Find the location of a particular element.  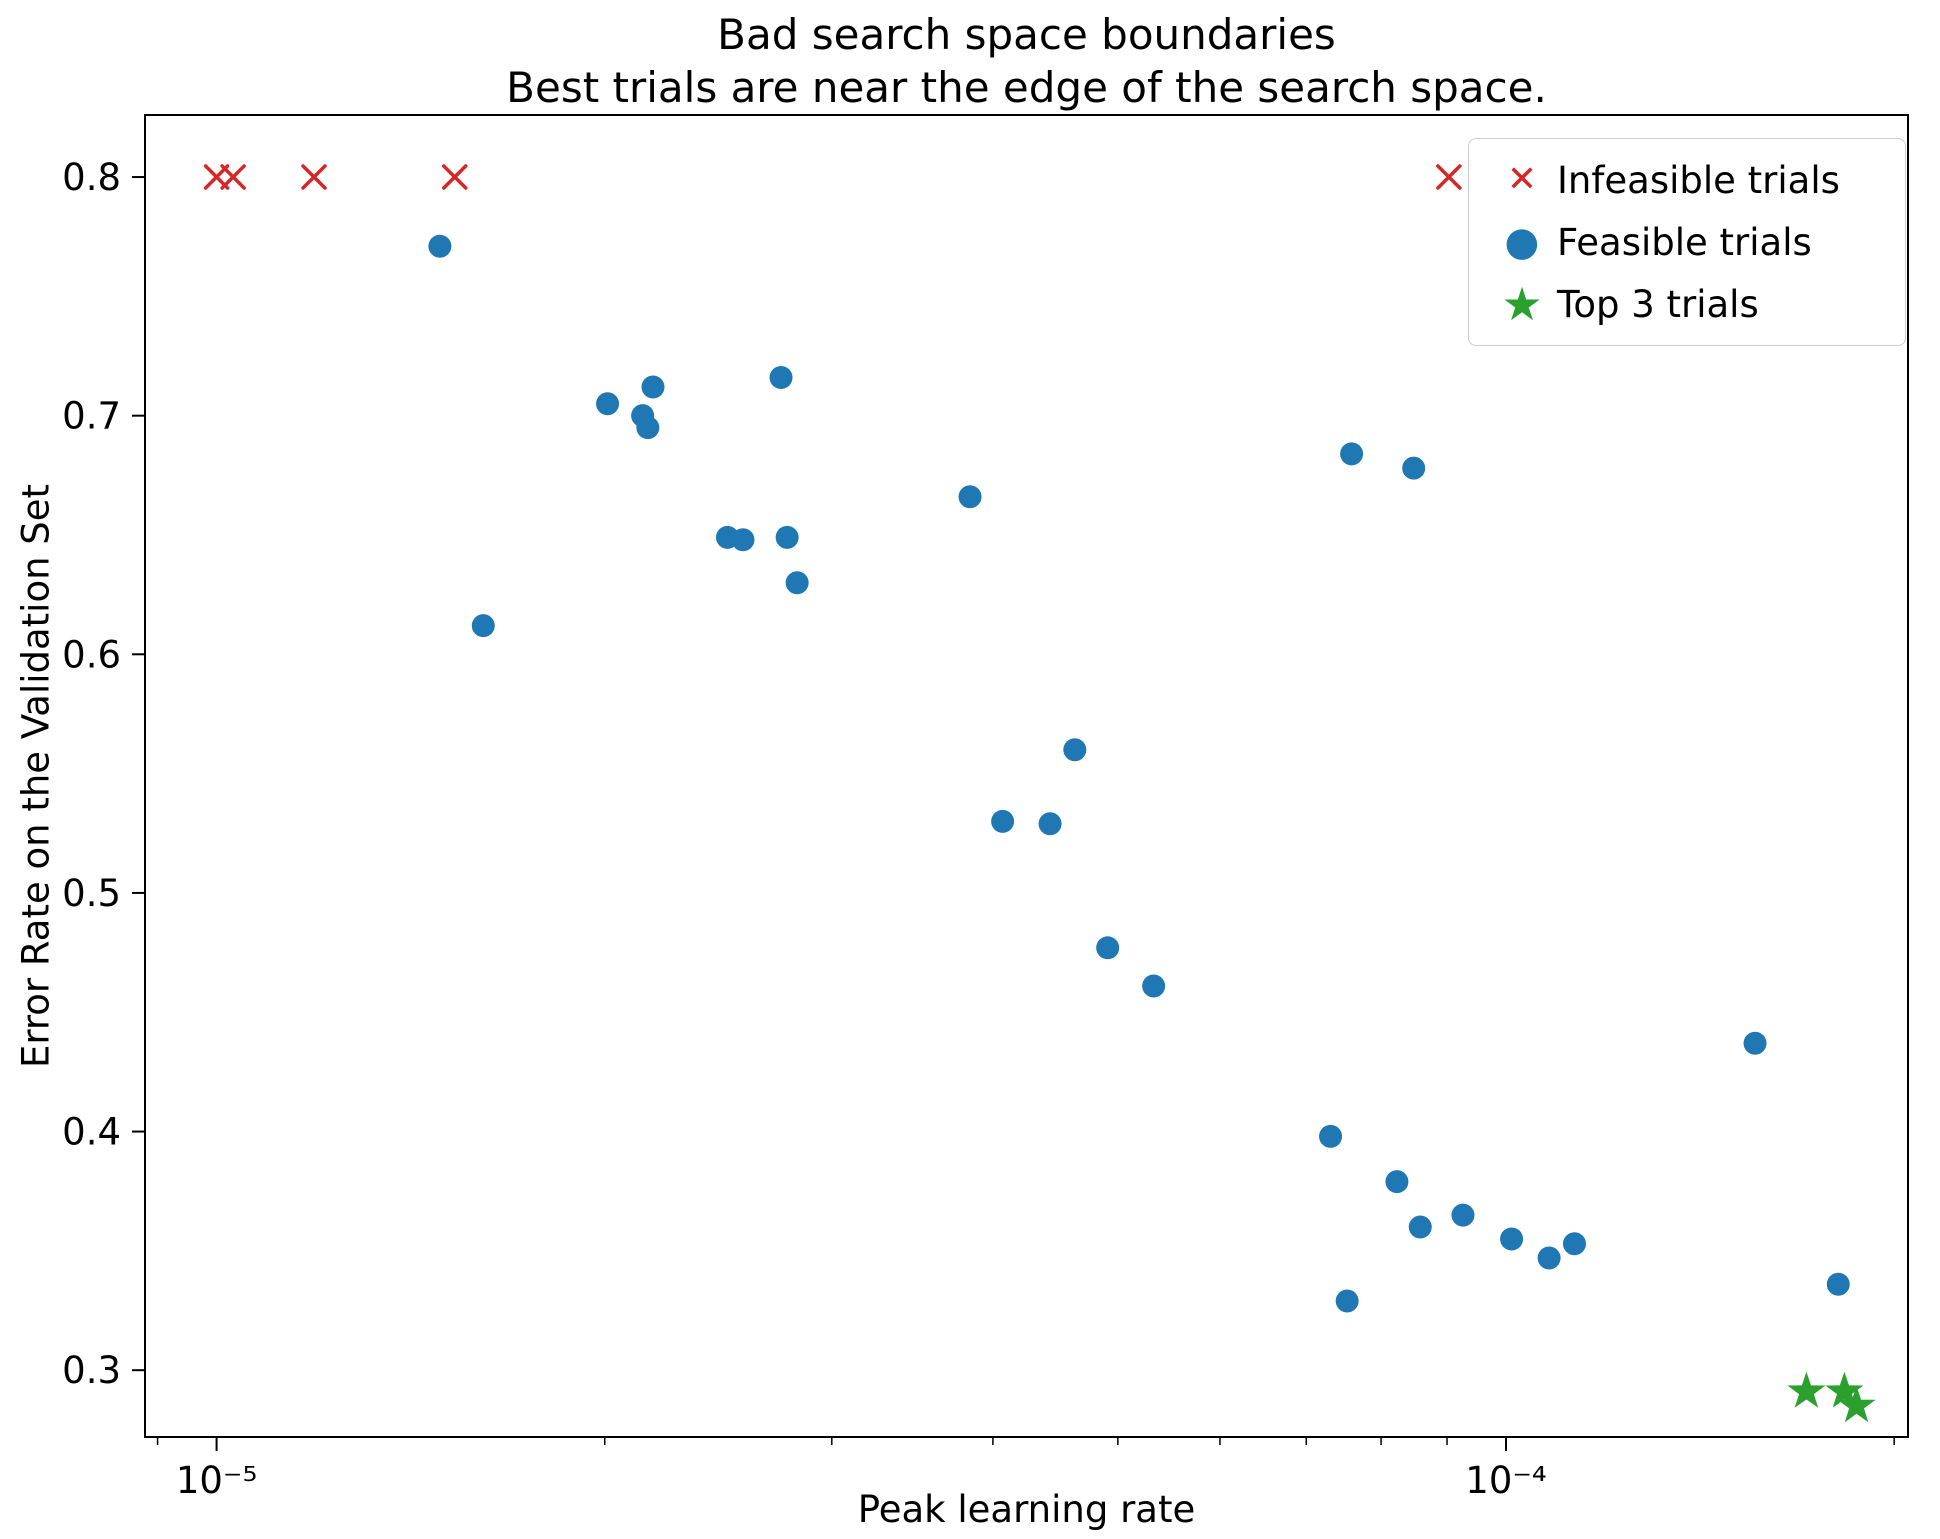

legend-item-feasible: ● Feasible trials is located at coordinates (1686, 242).